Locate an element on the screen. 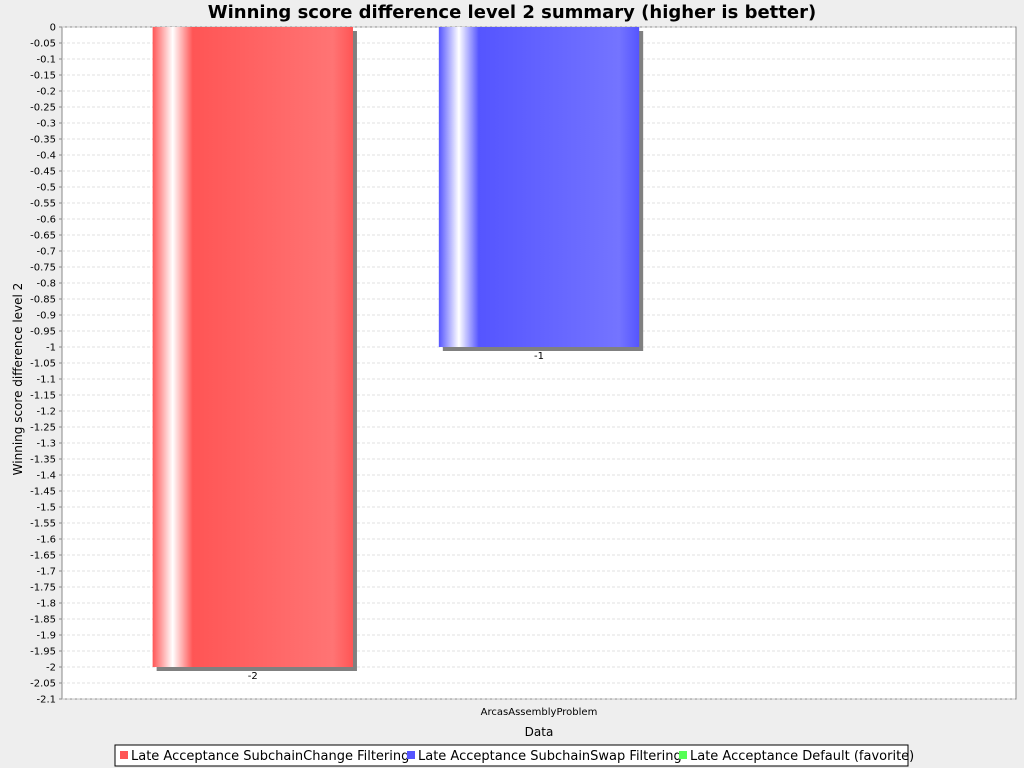  x-axis-categories: ArcasAssemblyProblem is located at coordinates (539, 712).